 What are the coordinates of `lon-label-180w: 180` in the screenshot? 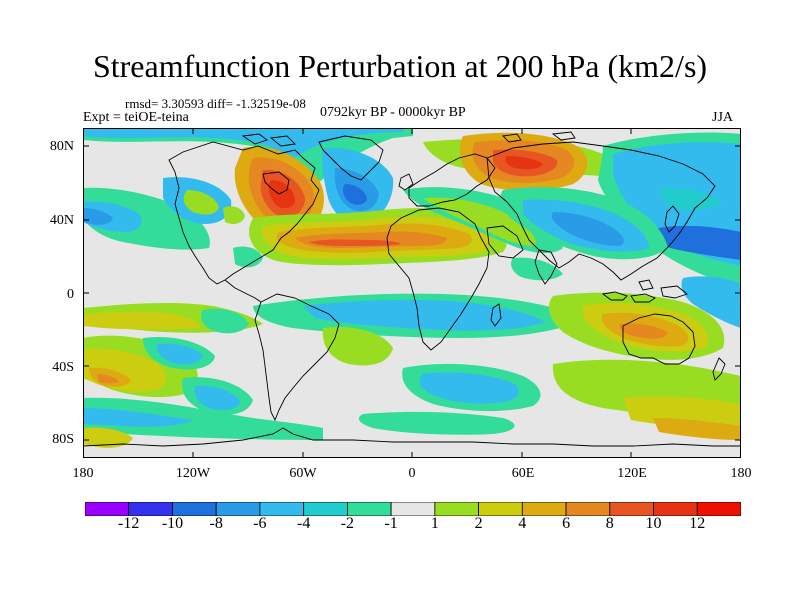 It's located at (83, 473).